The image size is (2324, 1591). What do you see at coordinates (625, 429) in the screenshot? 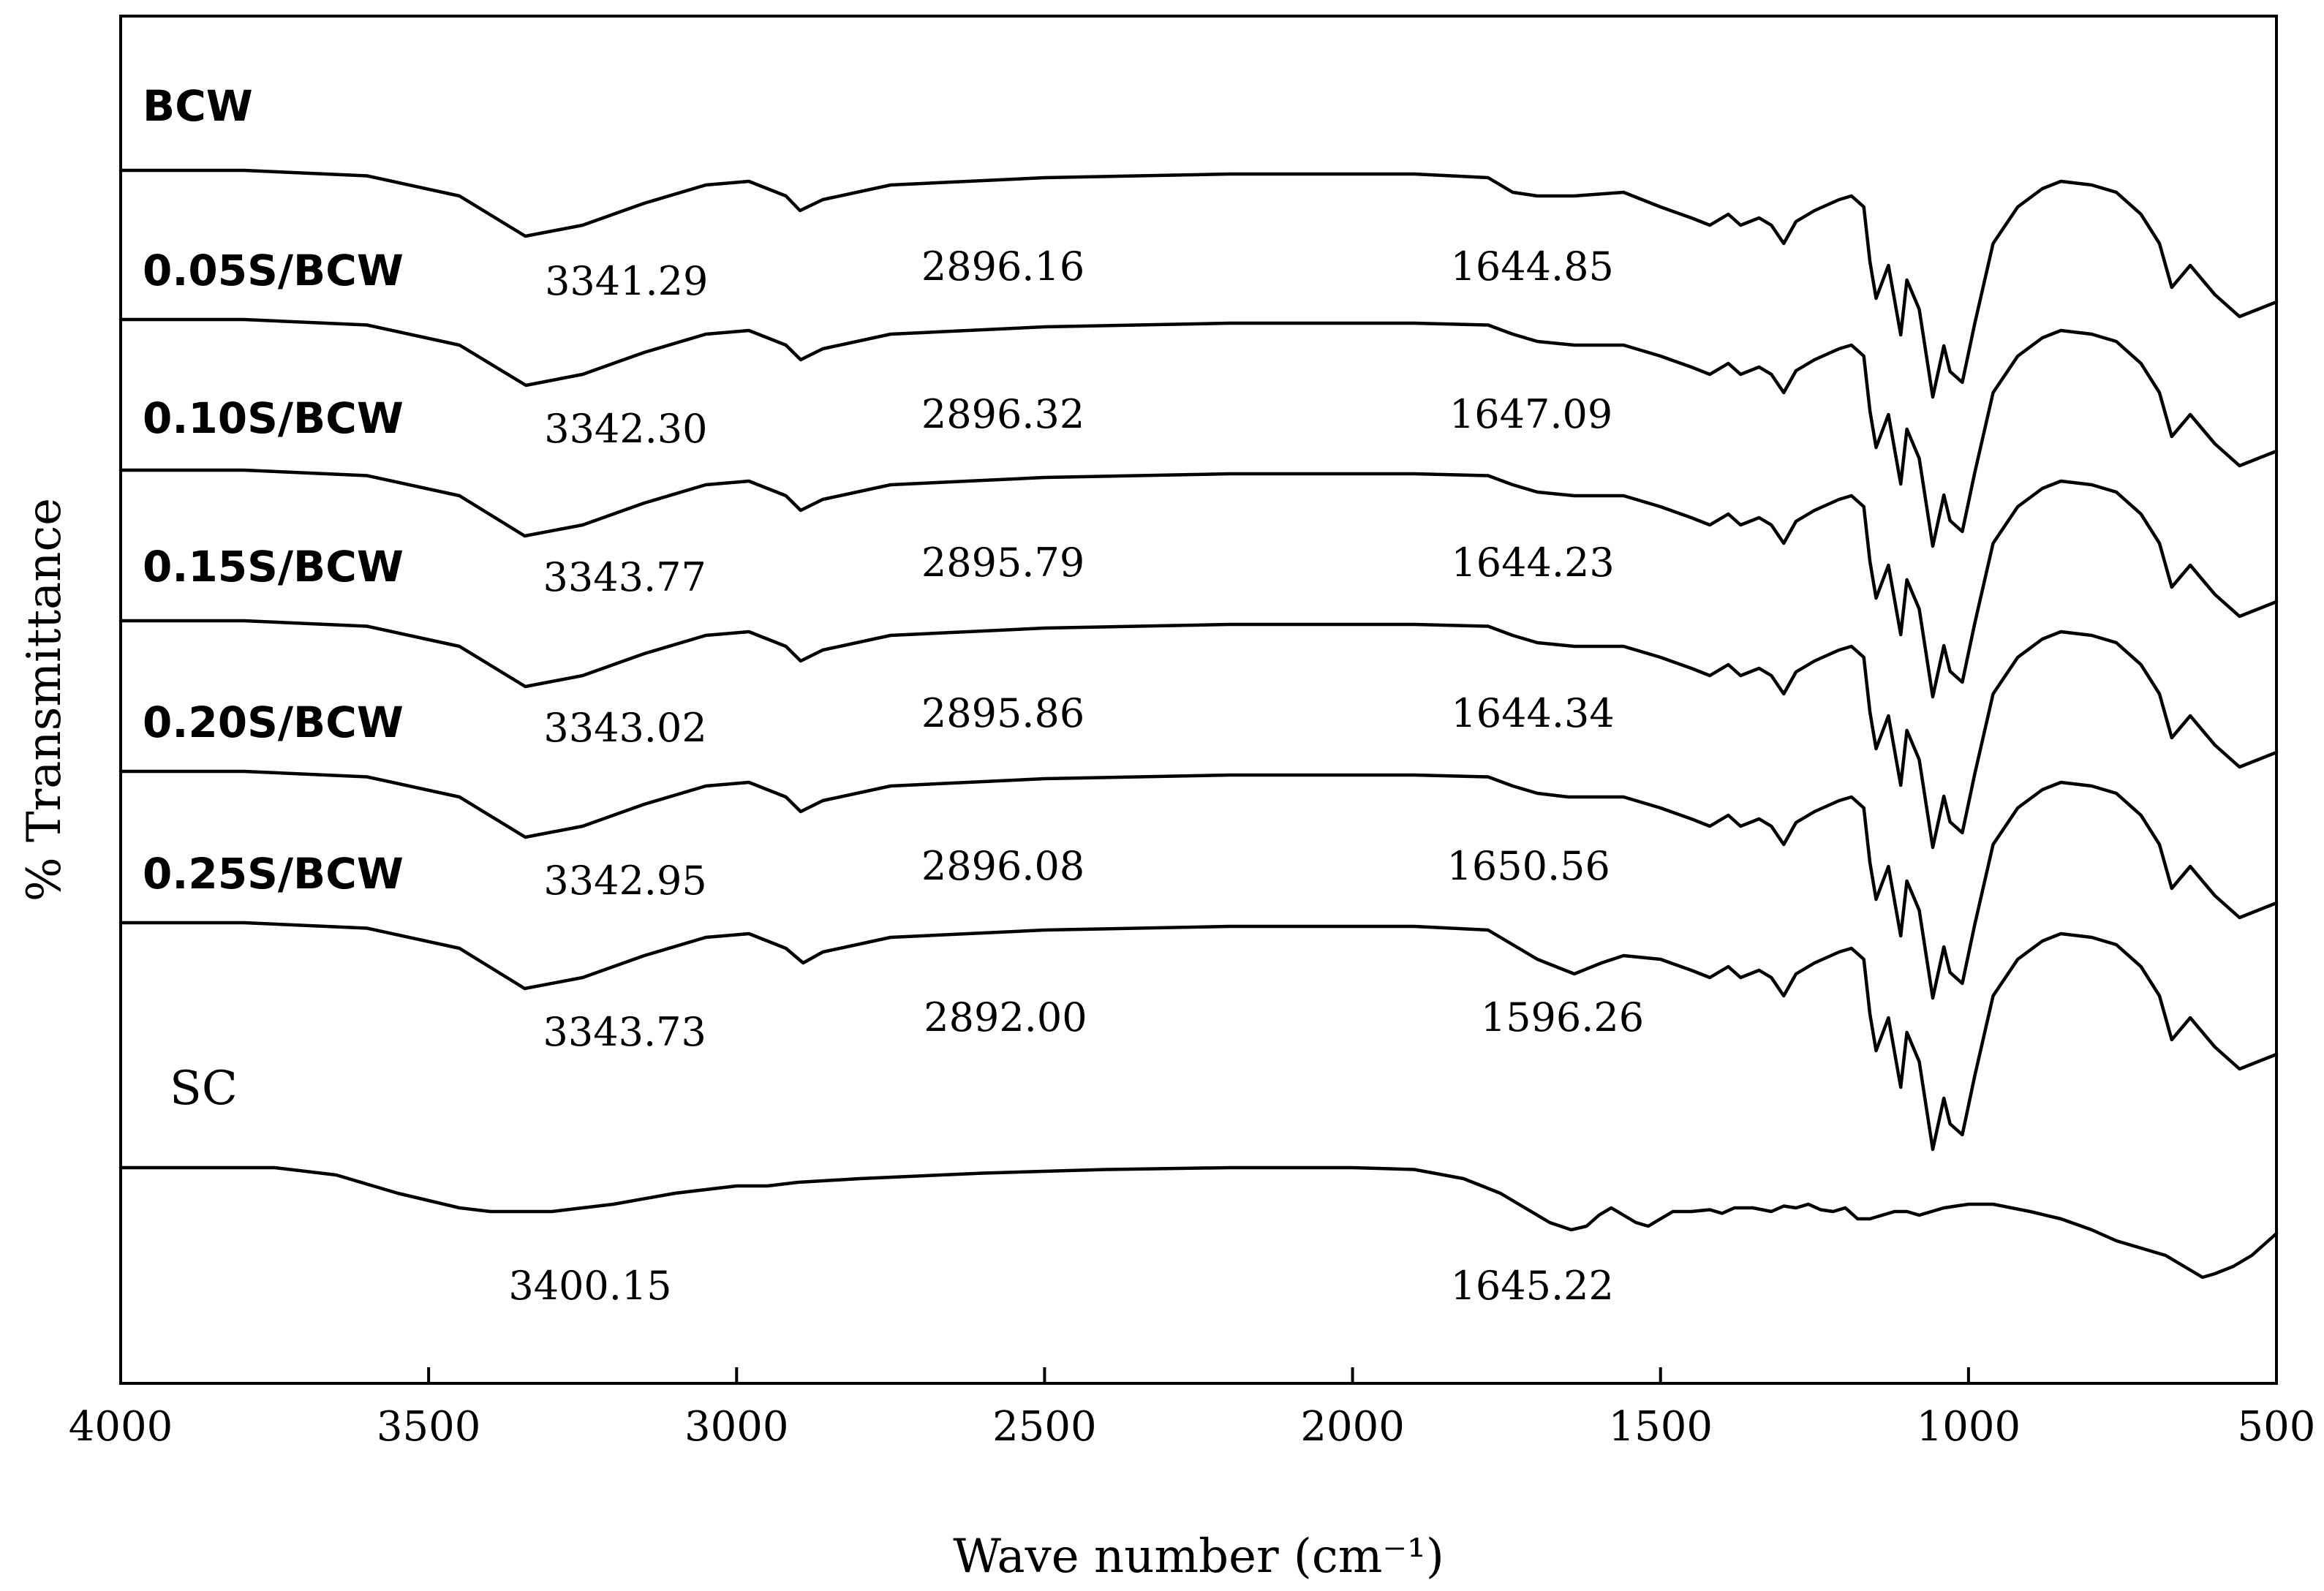
I see `peak-label-3342-30: 3342.30` at bounding box center [625, 429].